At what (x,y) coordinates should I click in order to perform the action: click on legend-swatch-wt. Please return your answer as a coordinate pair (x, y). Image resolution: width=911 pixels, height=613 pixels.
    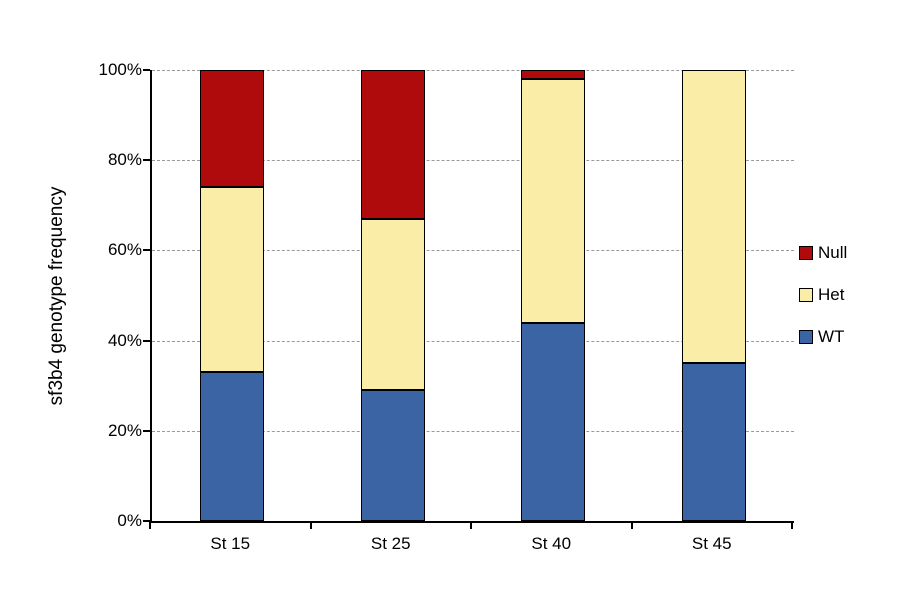
    Looking at the image, I should click on (806, 337).